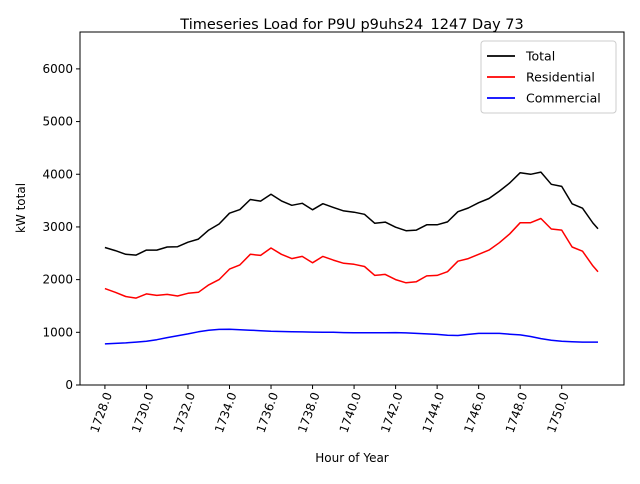 Image resolution: width=640 pixels, height=484 pixels. What do you see at coordinates (392, 412) in the screenshot?
I see `x-tick-label: 1742.0` at bounding box center [392, 412].